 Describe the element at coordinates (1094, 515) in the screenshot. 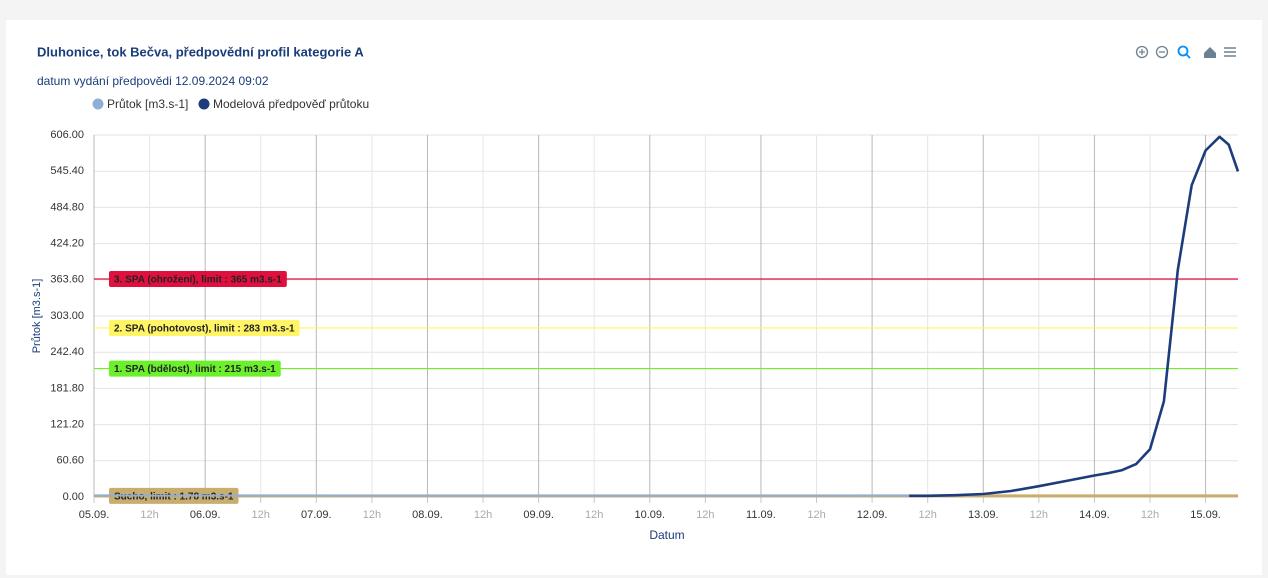

I see `x-tick-label: 14.09.` at that location.